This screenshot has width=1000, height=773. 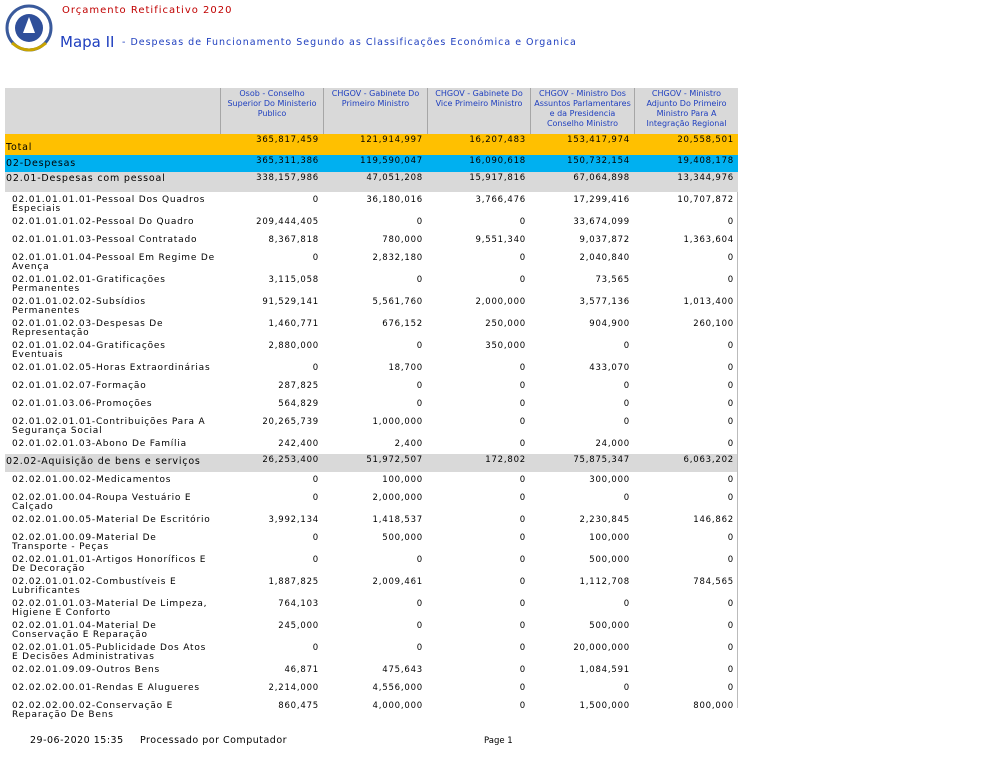 I want to click on cell-value: 784,565, so click(x=713, y=582).